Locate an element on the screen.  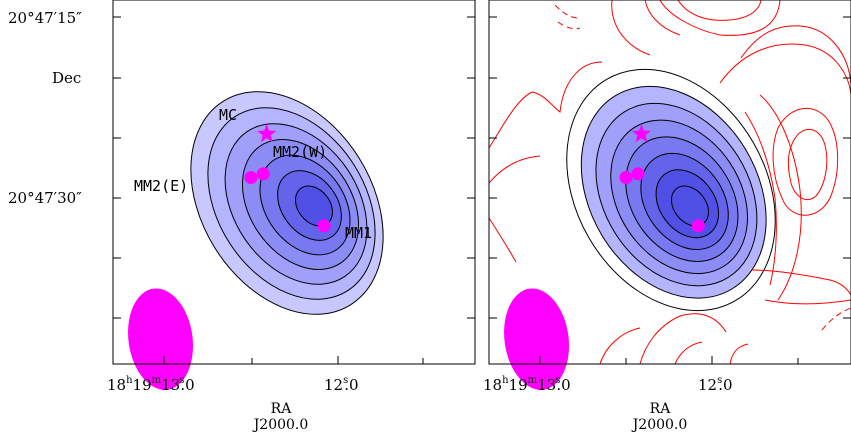
red-contour-top-ring is located at coordinates (720, 18).